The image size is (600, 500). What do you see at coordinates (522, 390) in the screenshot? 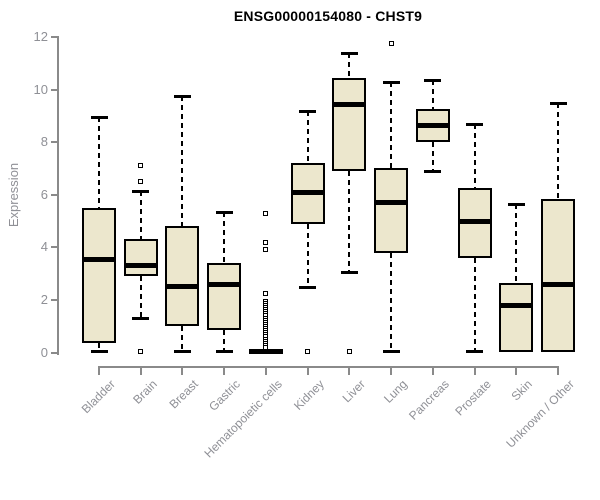
I see `category-label: Skin` at bounding box center [522, 390].